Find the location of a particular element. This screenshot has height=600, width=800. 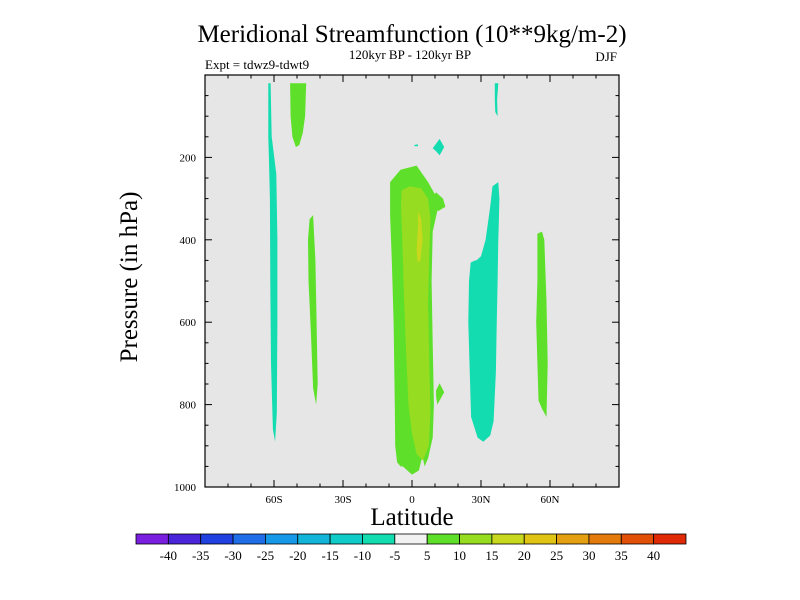

colorbar-label: -5 is located at coordinates (394, 555).